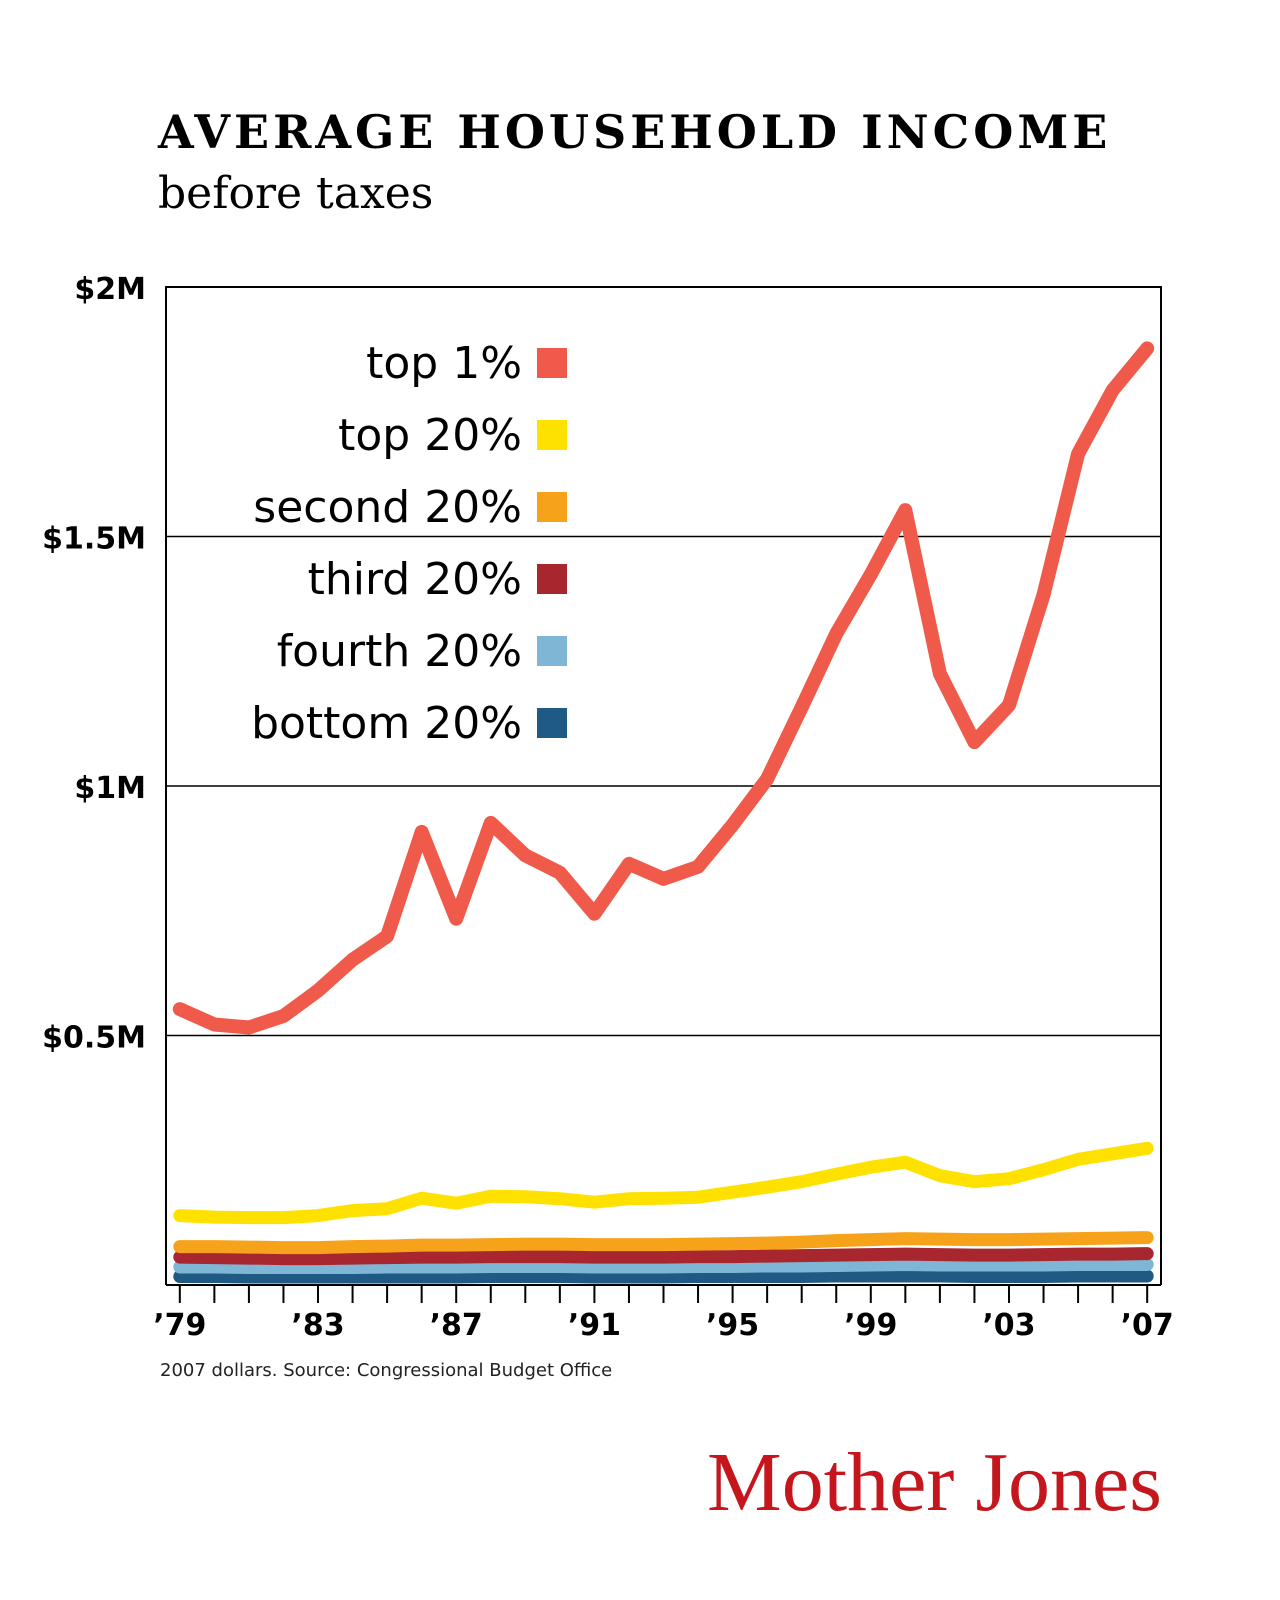 This screenshot has width=1280, height=1600. What do you see at coordinates (94, 1038) in the screenshot?
I see `y-tick-label: $0.5M` at bounding box center [94, 1038].